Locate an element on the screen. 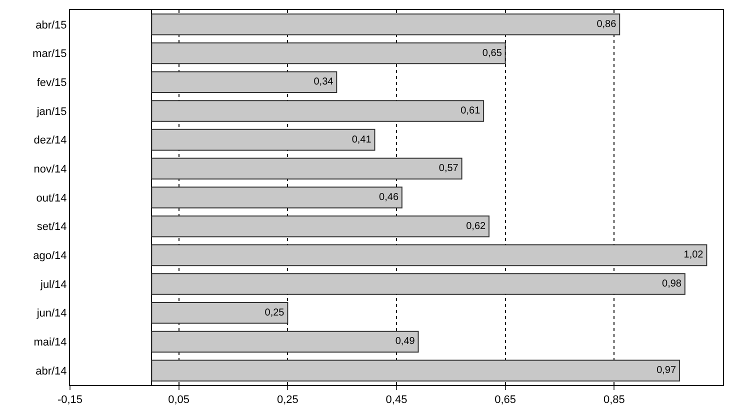 The height and width of the screenshot is (413, 743). y-tick-label: jun/14 is located at coordinates (51, 314).